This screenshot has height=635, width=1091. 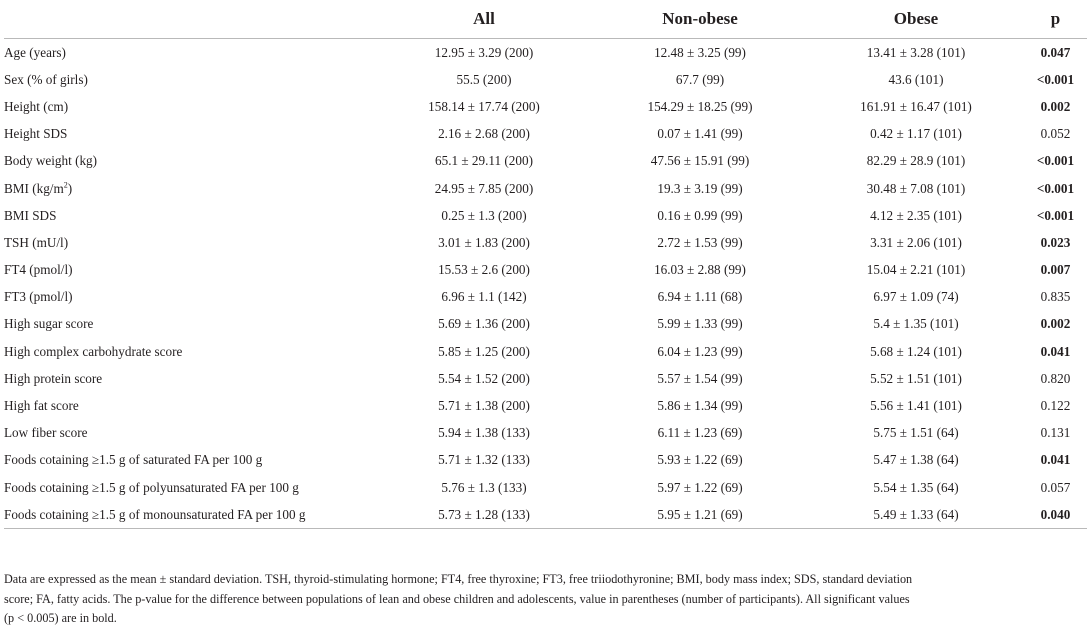 I want to click on cell-all: 12.95 ± 3.29 (200), so click(x=484, y=52).